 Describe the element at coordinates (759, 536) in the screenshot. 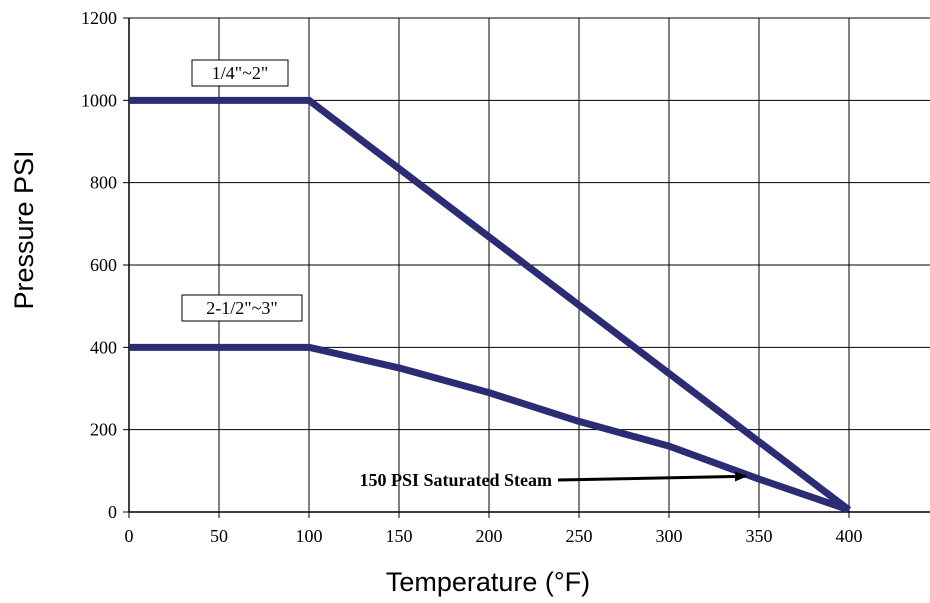

I see `x-tick-label: 350` at that location.